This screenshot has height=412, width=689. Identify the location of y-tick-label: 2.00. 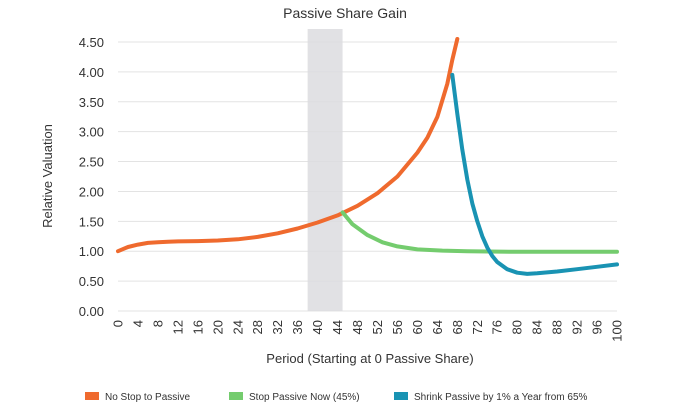
(91, 191).